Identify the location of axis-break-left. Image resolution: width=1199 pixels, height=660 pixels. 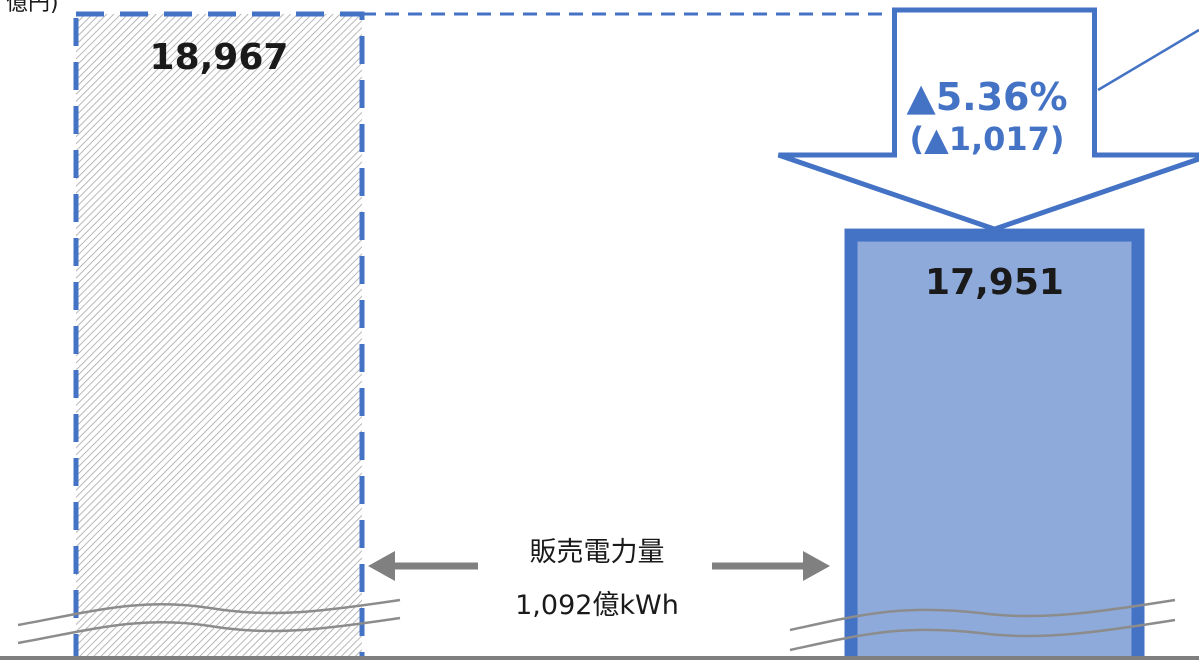
(209, 621).